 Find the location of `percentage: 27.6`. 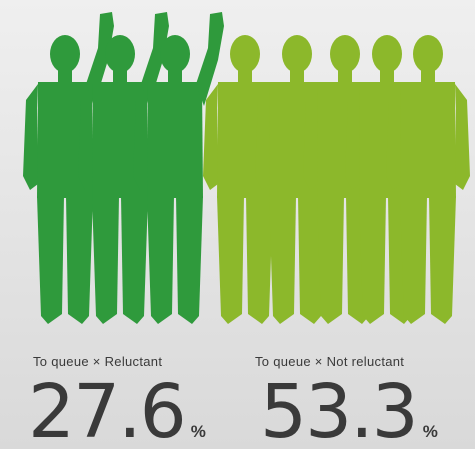

percentage: 27.6 is located at coordinates (106, 409).